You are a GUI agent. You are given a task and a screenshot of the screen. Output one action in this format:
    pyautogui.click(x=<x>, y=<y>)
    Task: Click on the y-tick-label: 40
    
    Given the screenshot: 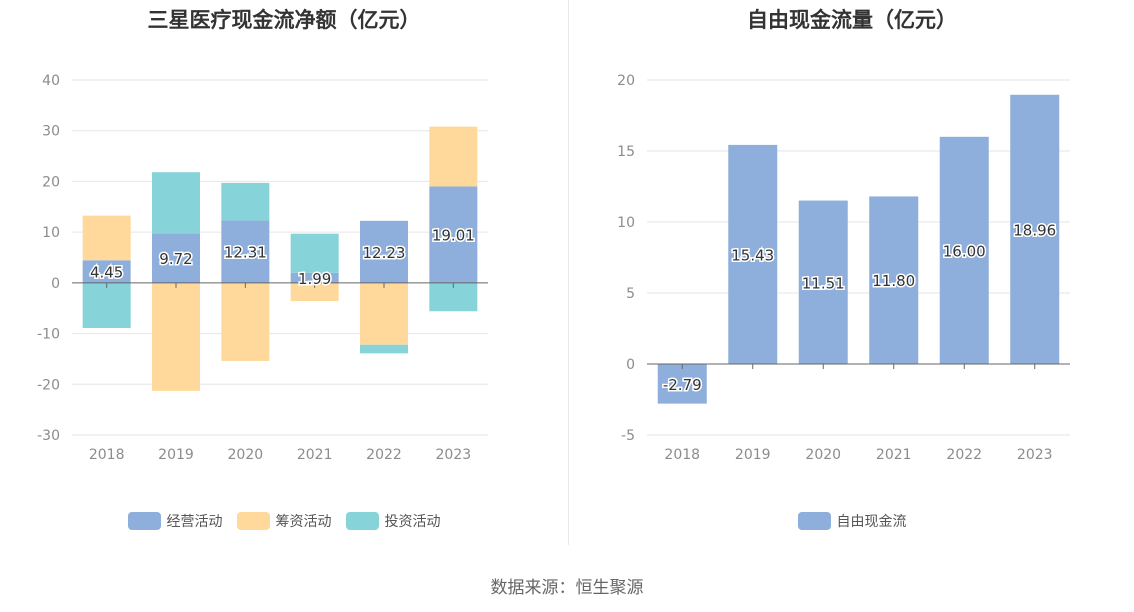 What is the action you would take?
    pyautogui.click(x=51, y=81)
    